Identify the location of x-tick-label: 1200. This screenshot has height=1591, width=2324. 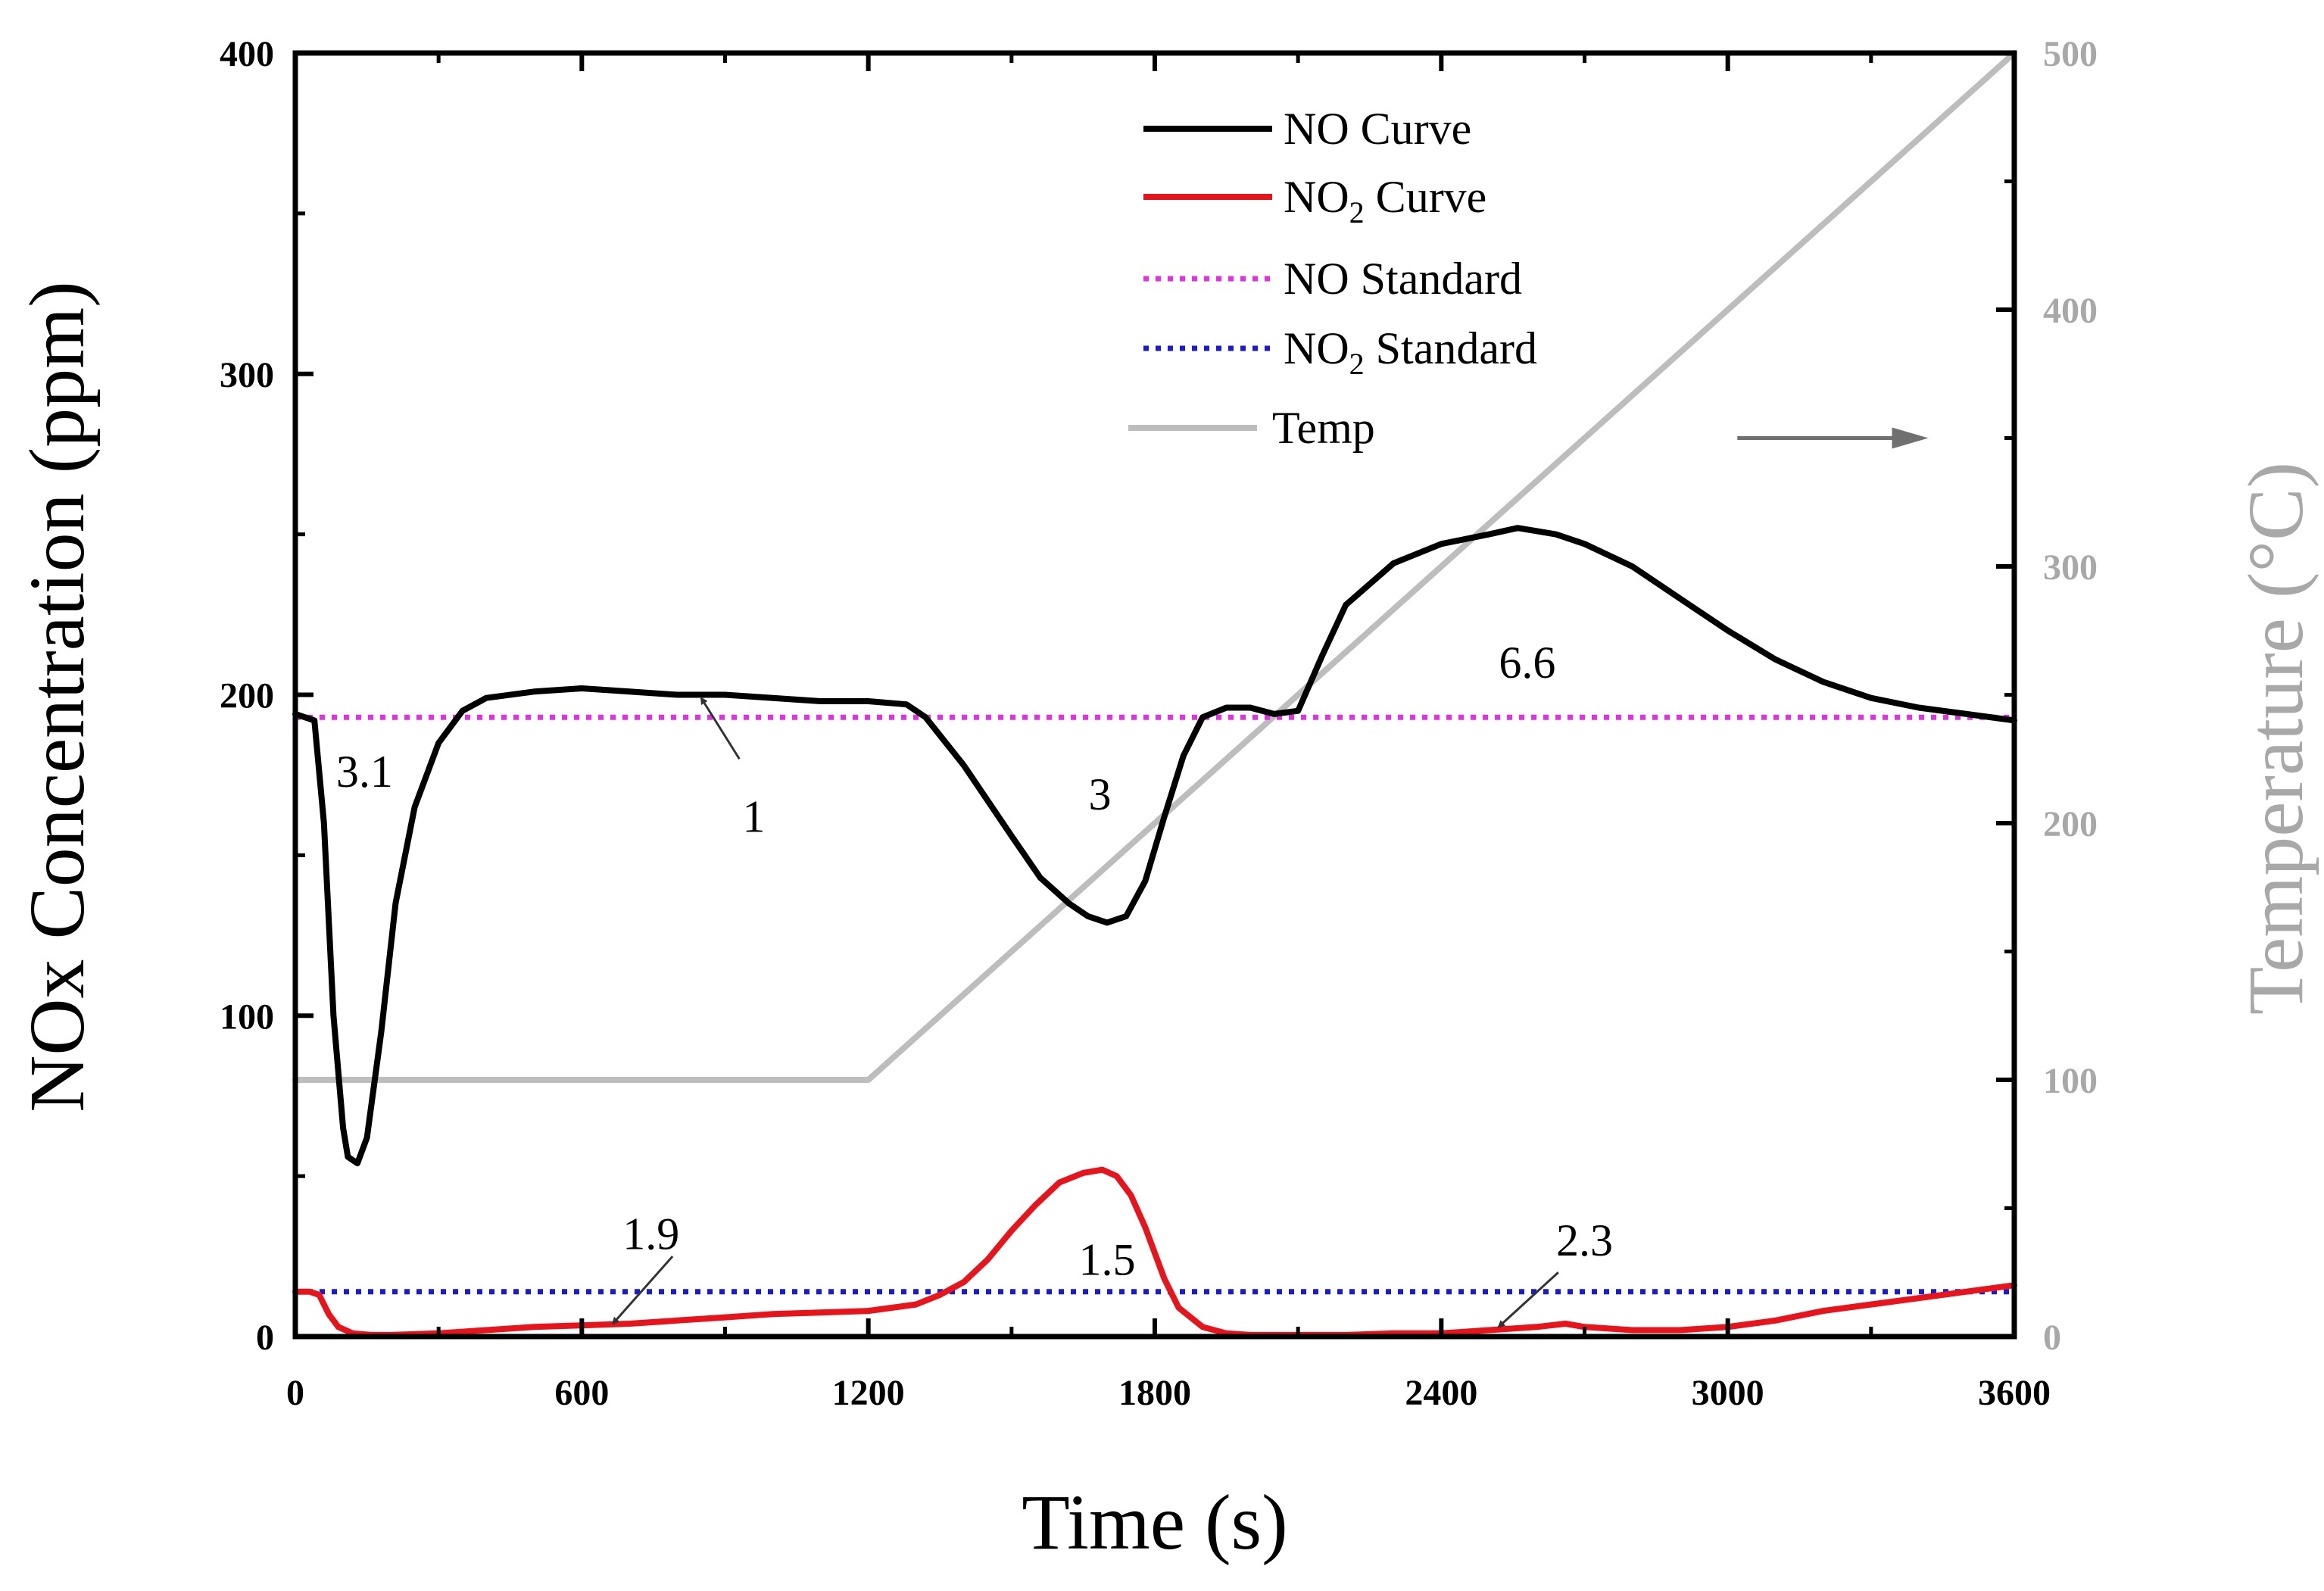
(868, 1393).